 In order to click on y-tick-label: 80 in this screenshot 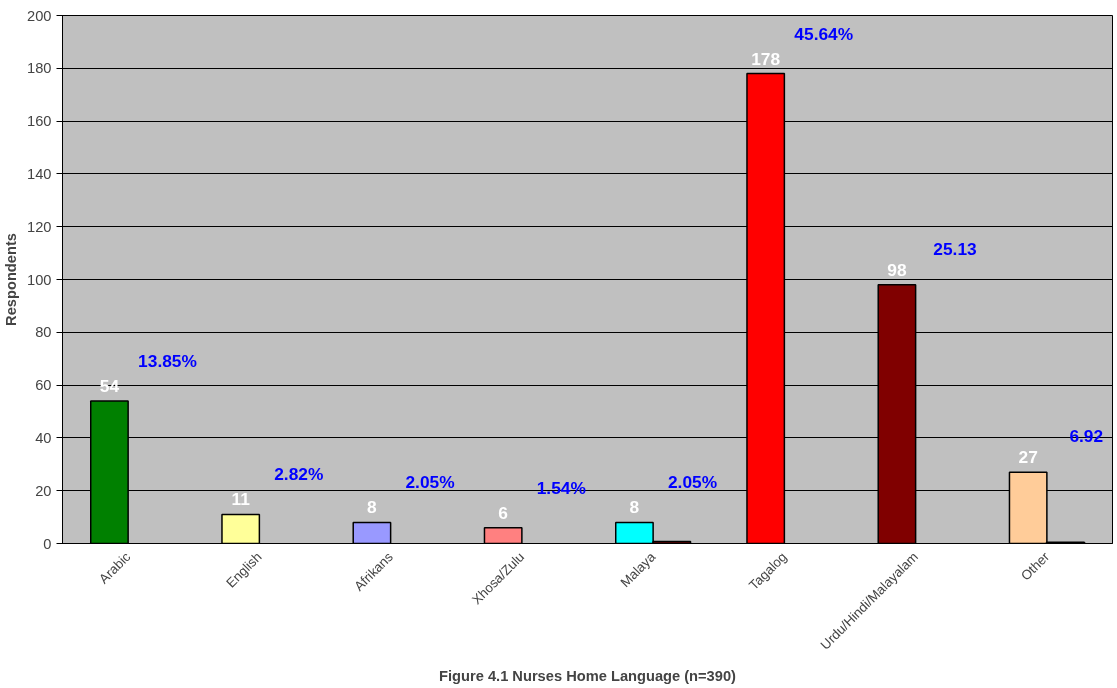, I will do `click(43, 332)`.